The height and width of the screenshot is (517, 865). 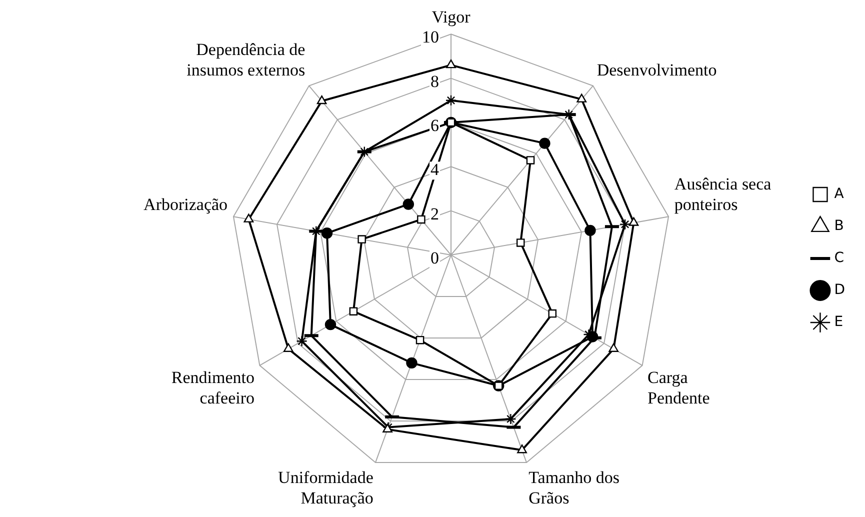 What do you see at coordinates (656, 70) in the screenshot?
I see `spoke-label: Desenvolvimento` at bounding box center [656, 70].